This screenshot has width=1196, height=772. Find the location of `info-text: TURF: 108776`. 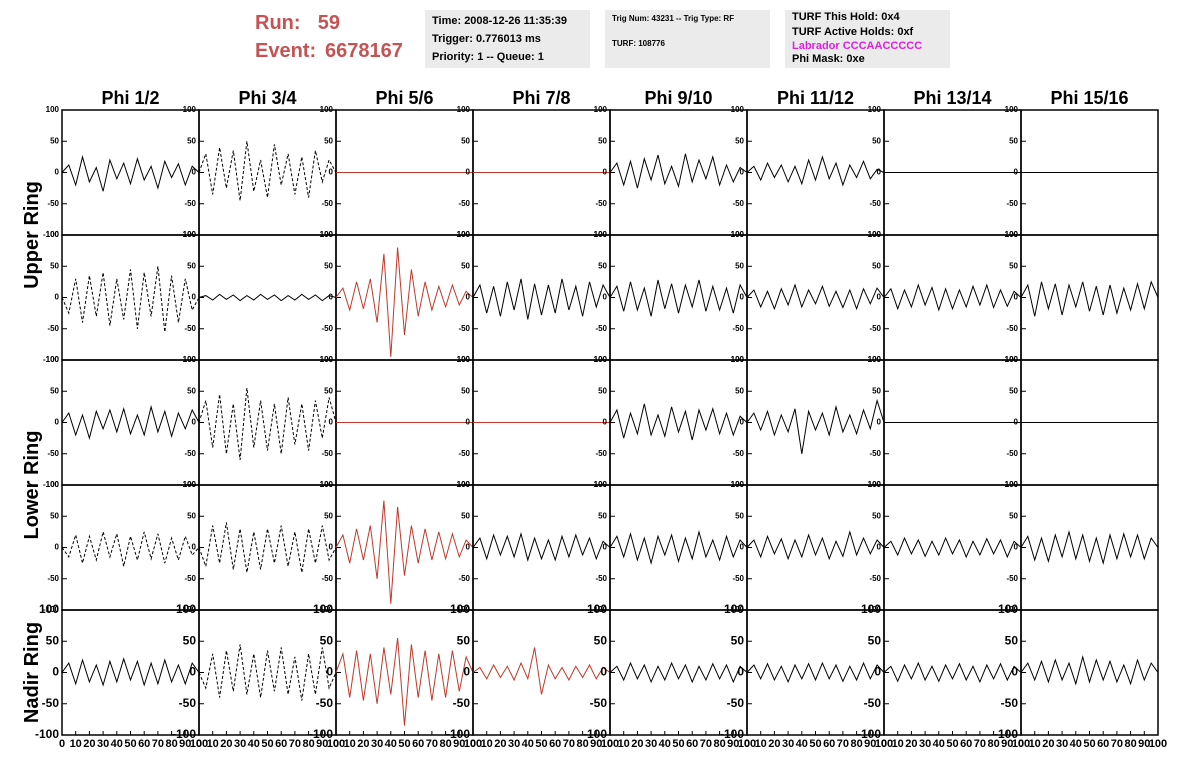

info-text: TURF: 108776 is located at coordinates (638, 43).